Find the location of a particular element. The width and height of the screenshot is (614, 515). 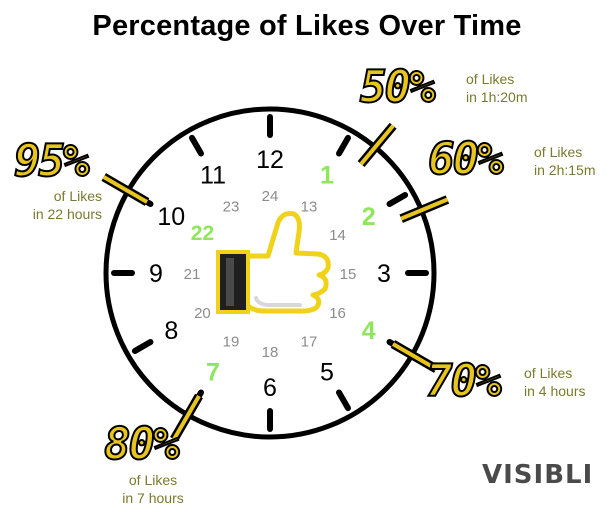

clock-number: 10 is located at coordinates (171, 217).